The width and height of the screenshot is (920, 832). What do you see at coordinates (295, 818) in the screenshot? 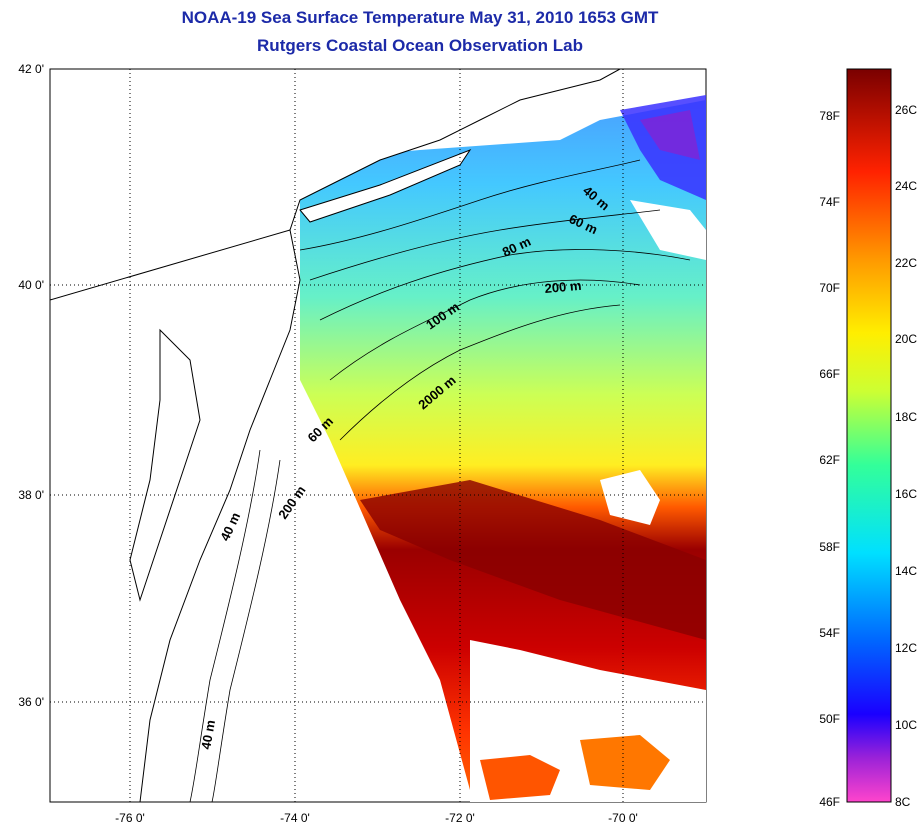
I see `lon-tick-label: -74 0'` at bounding box center [295, 818].